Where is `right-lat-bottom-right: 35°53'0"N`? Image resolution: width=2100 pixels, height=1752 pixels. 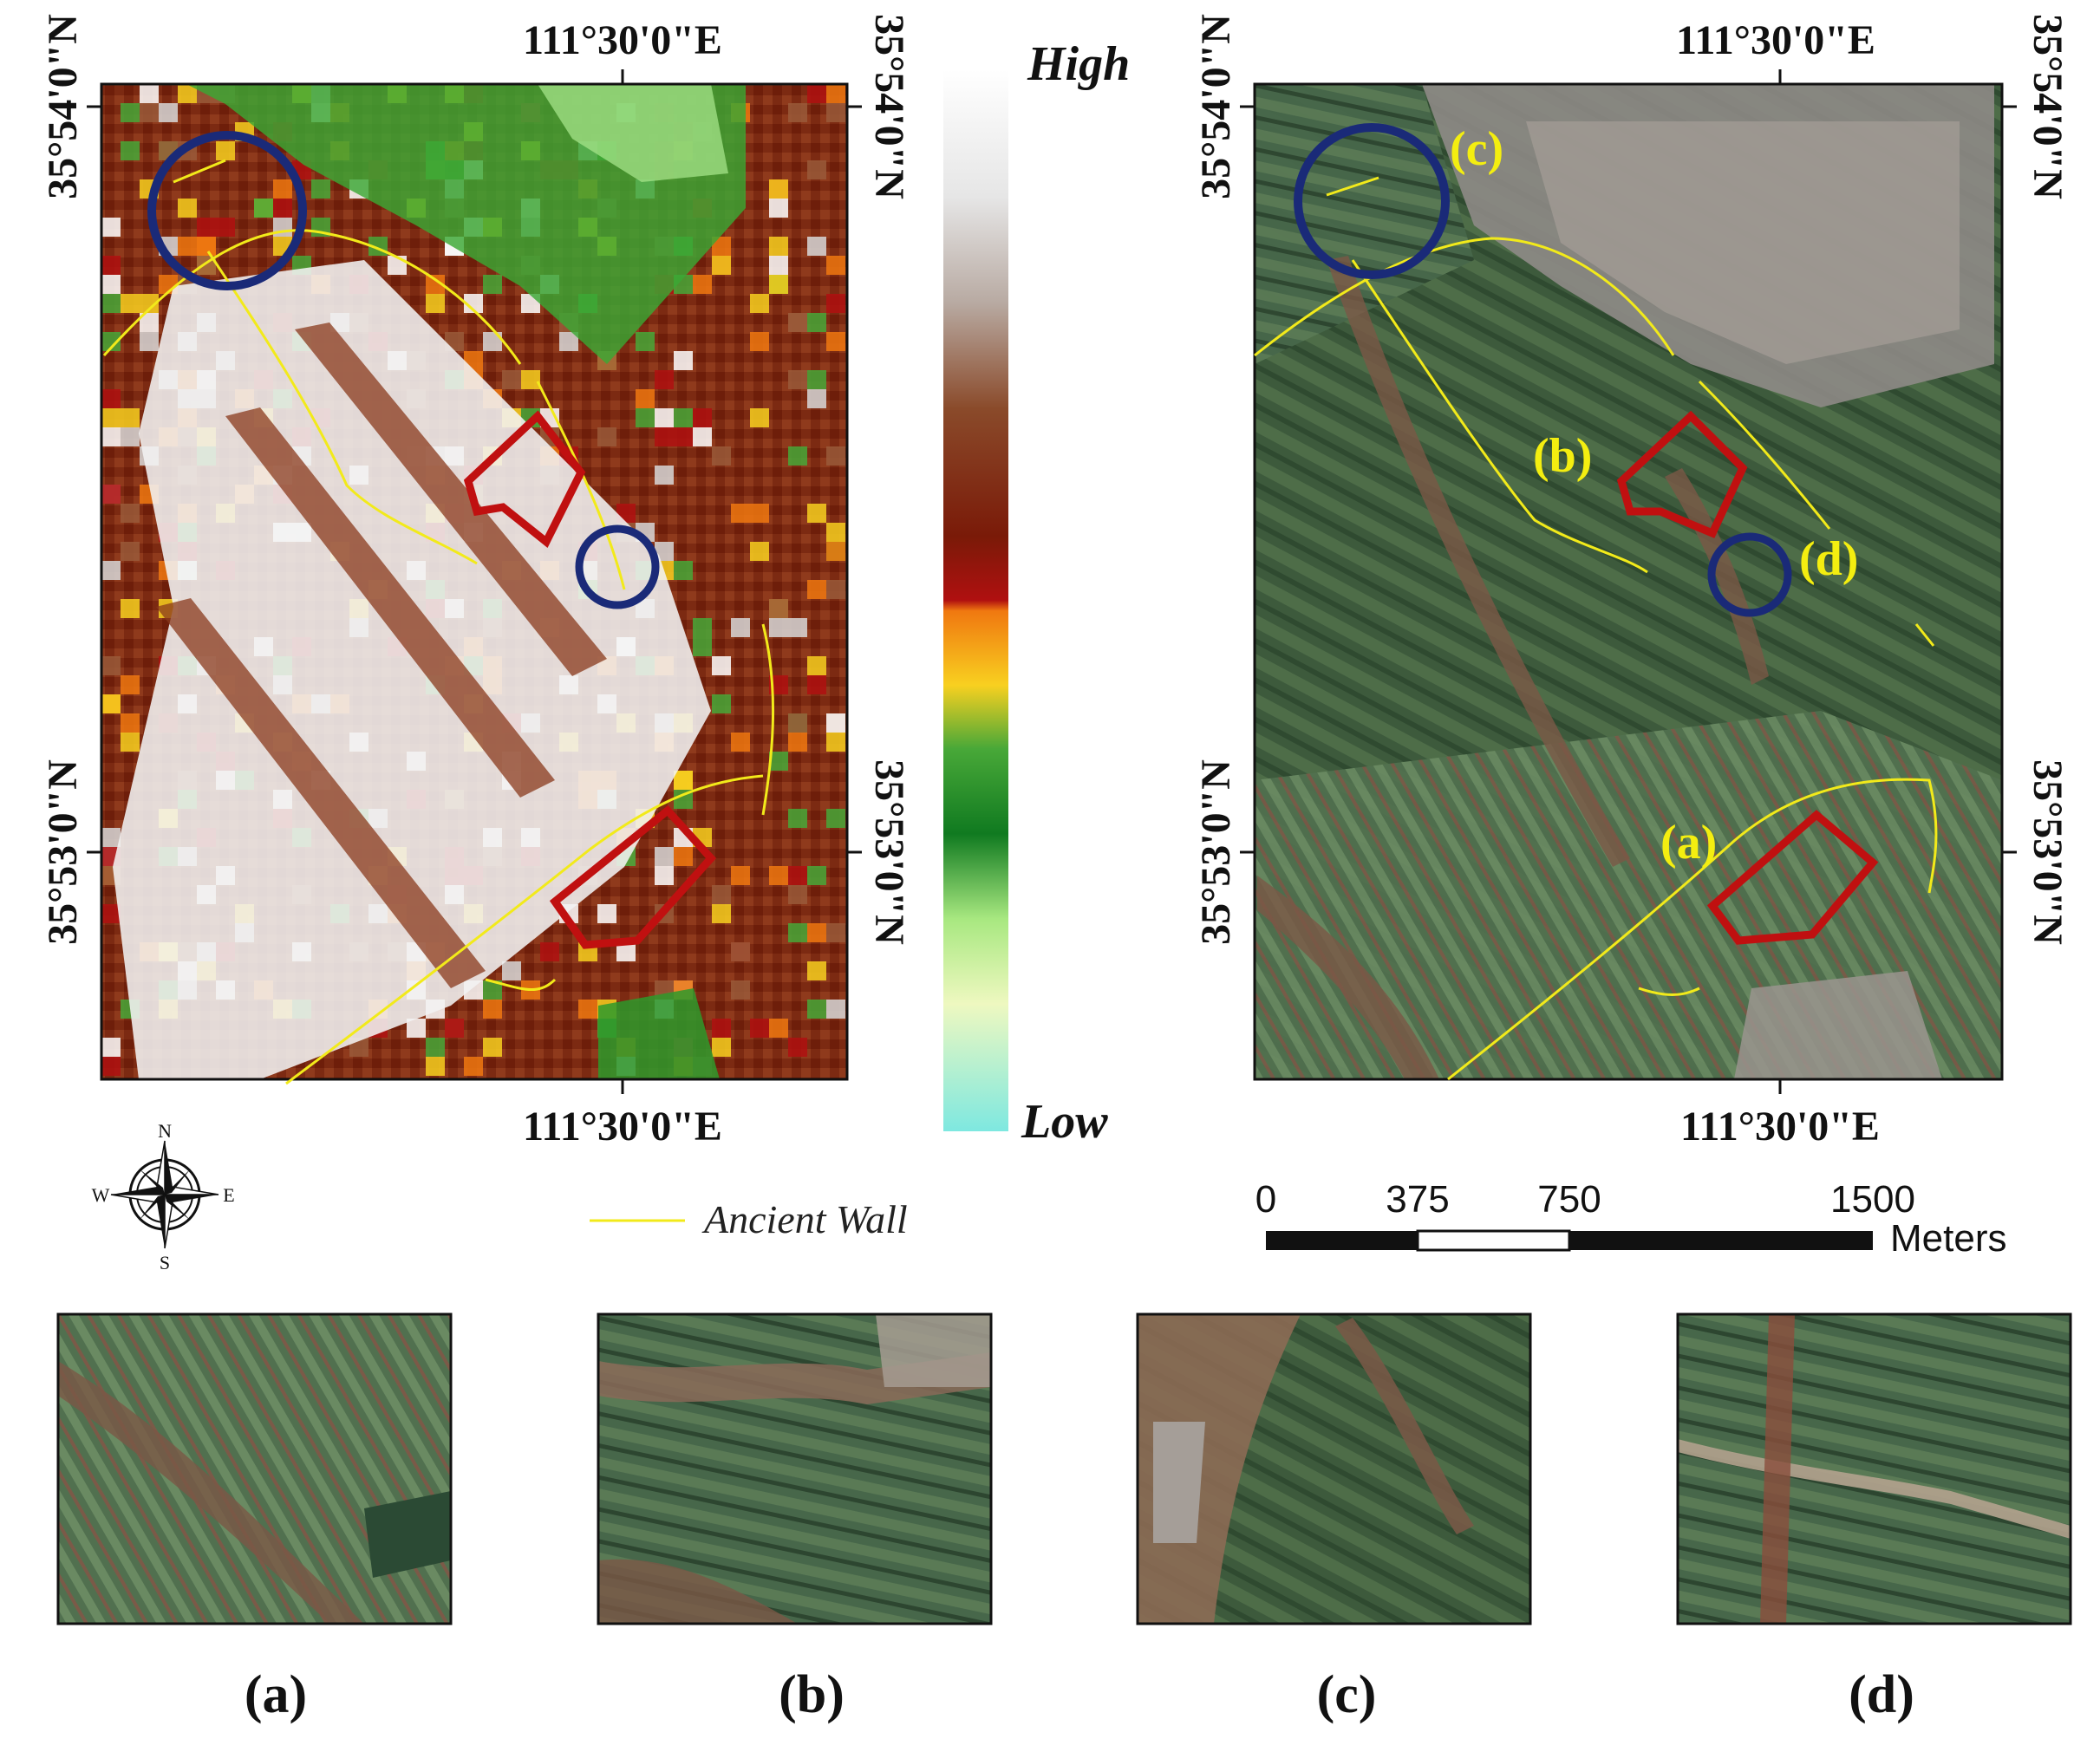
right-lat-bottom-right: 35°53'0"N is located at coordinates (2048, 852).